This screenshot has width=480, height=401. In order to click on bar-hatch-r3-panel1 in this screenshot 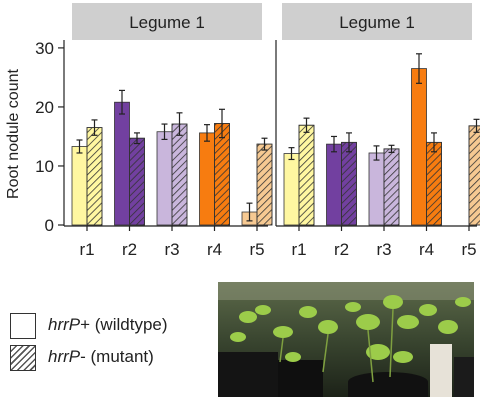, I will do `click(179, 174)`.